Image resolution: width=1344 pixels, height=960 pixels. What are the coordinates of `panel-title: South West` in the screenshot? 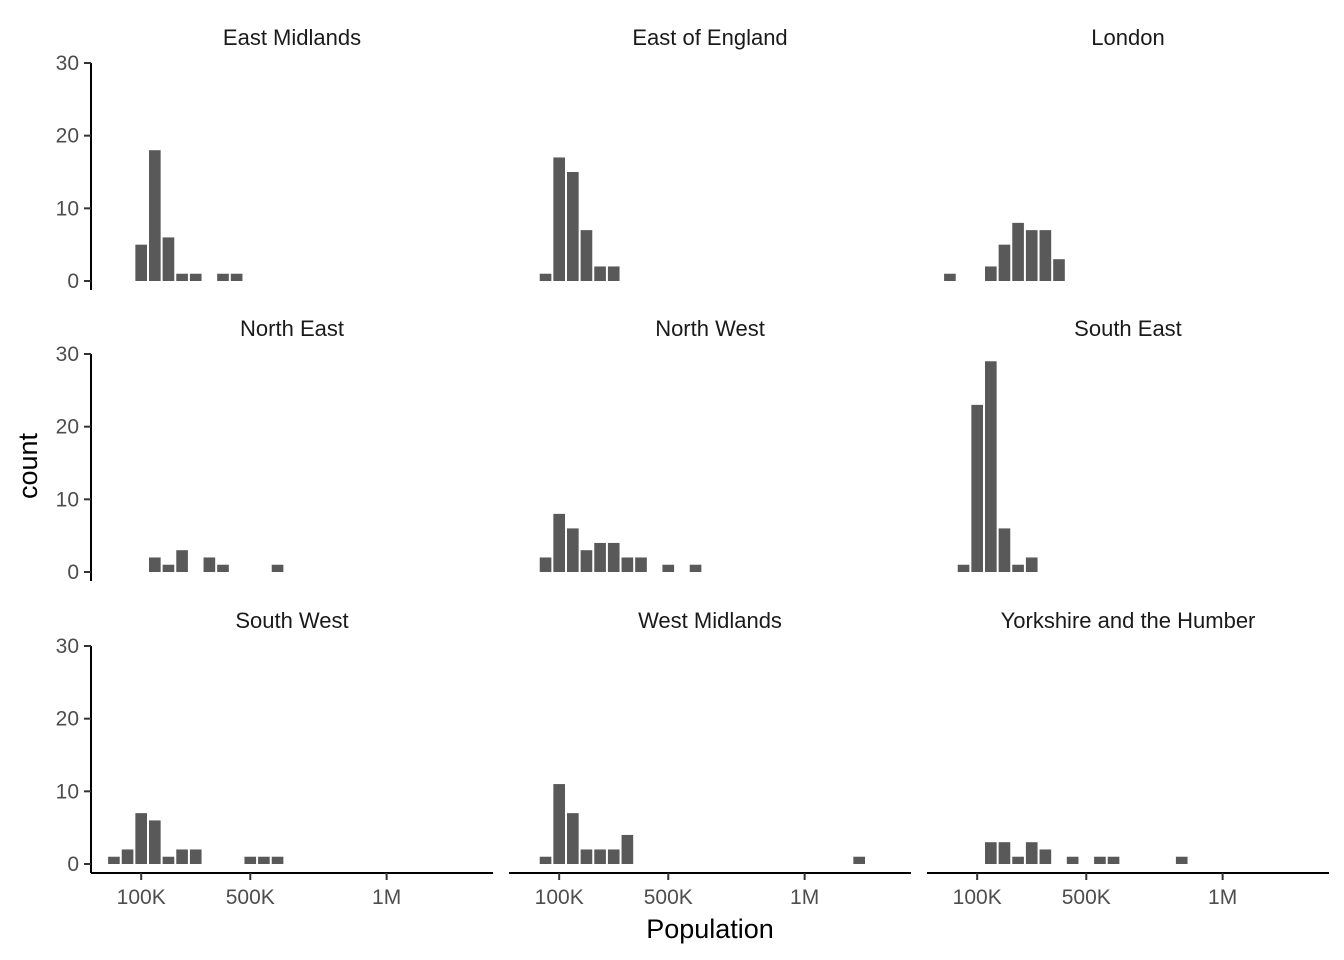 It's located at (291, 620).